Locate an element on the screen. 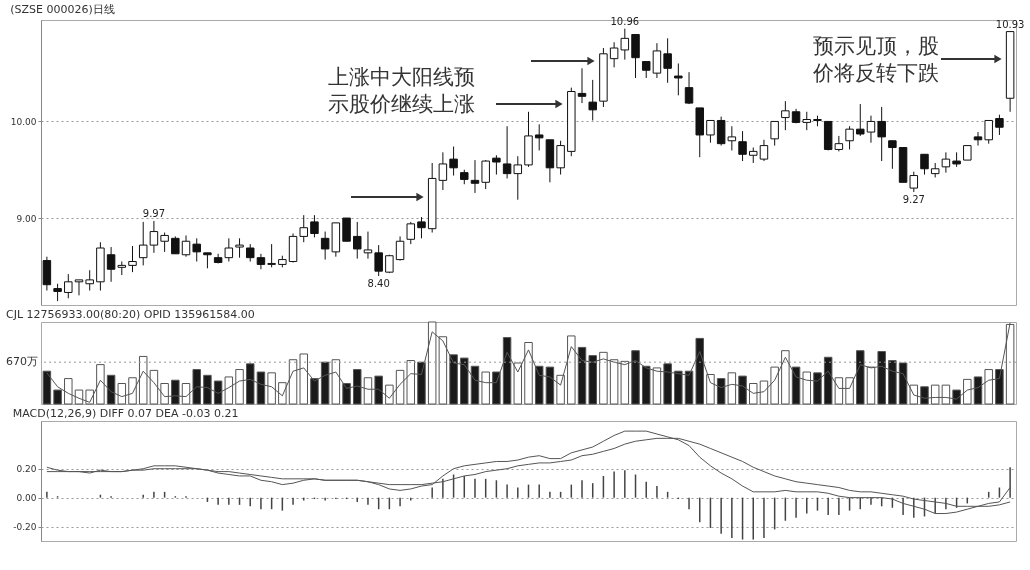 This screenshot has height=570, width=1030. line-series is located at coordinates (528, 472).